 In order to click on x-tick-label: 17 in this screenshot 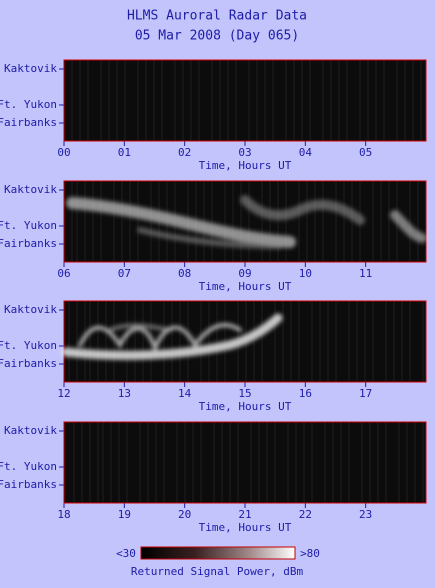, I will do `click(365, 393)`.